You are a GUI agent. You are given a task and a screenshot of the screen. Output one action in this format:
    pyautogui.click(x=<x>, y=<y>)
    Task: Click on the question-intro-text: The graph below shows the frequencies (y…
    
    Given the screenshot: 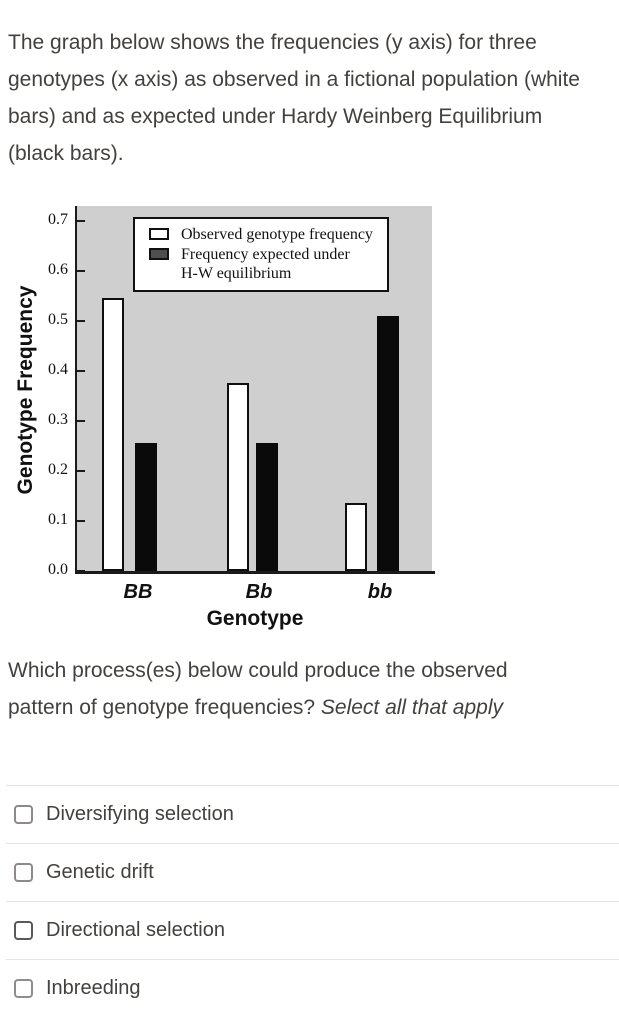 What is the action you would take?
    pyautogui.click(x=294, y=98)
    